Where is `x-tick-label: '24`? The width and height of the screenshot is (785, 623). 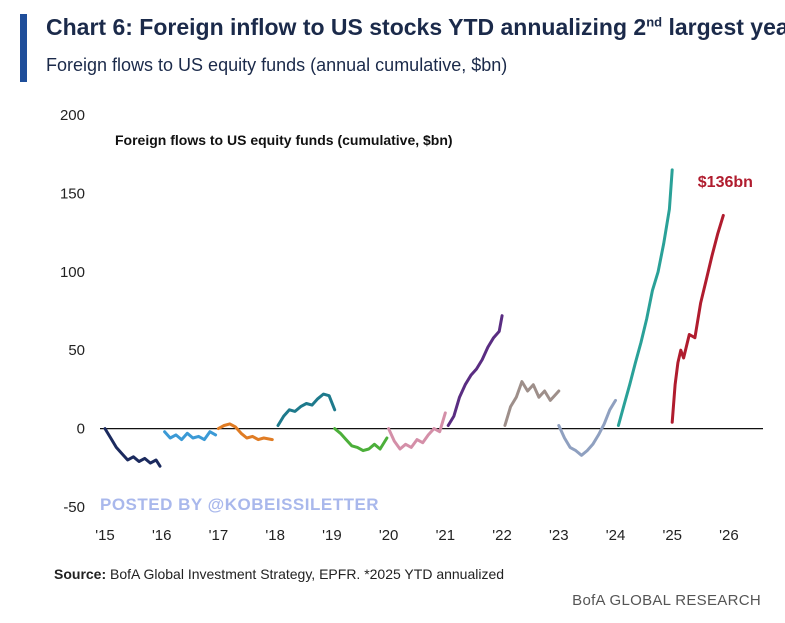
x-tick-label: '24 is located at coordinates (616, 535).